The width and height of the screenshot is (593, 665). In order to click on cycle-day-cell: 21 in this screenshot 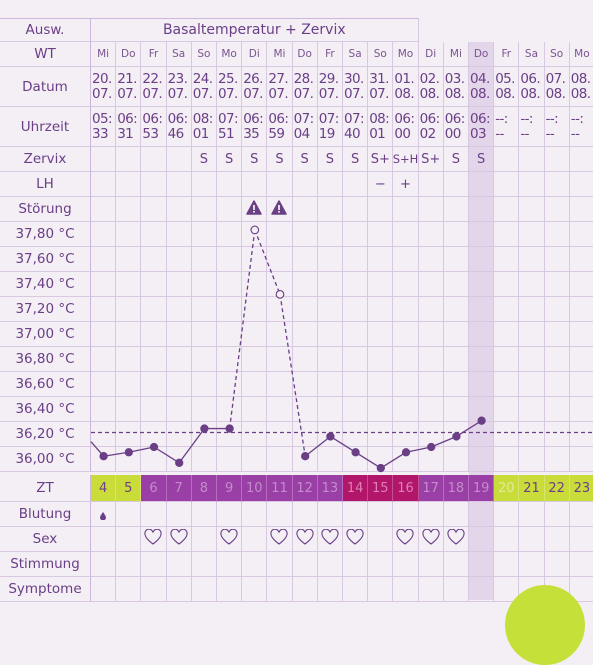, I will do `click(532, 488)`.